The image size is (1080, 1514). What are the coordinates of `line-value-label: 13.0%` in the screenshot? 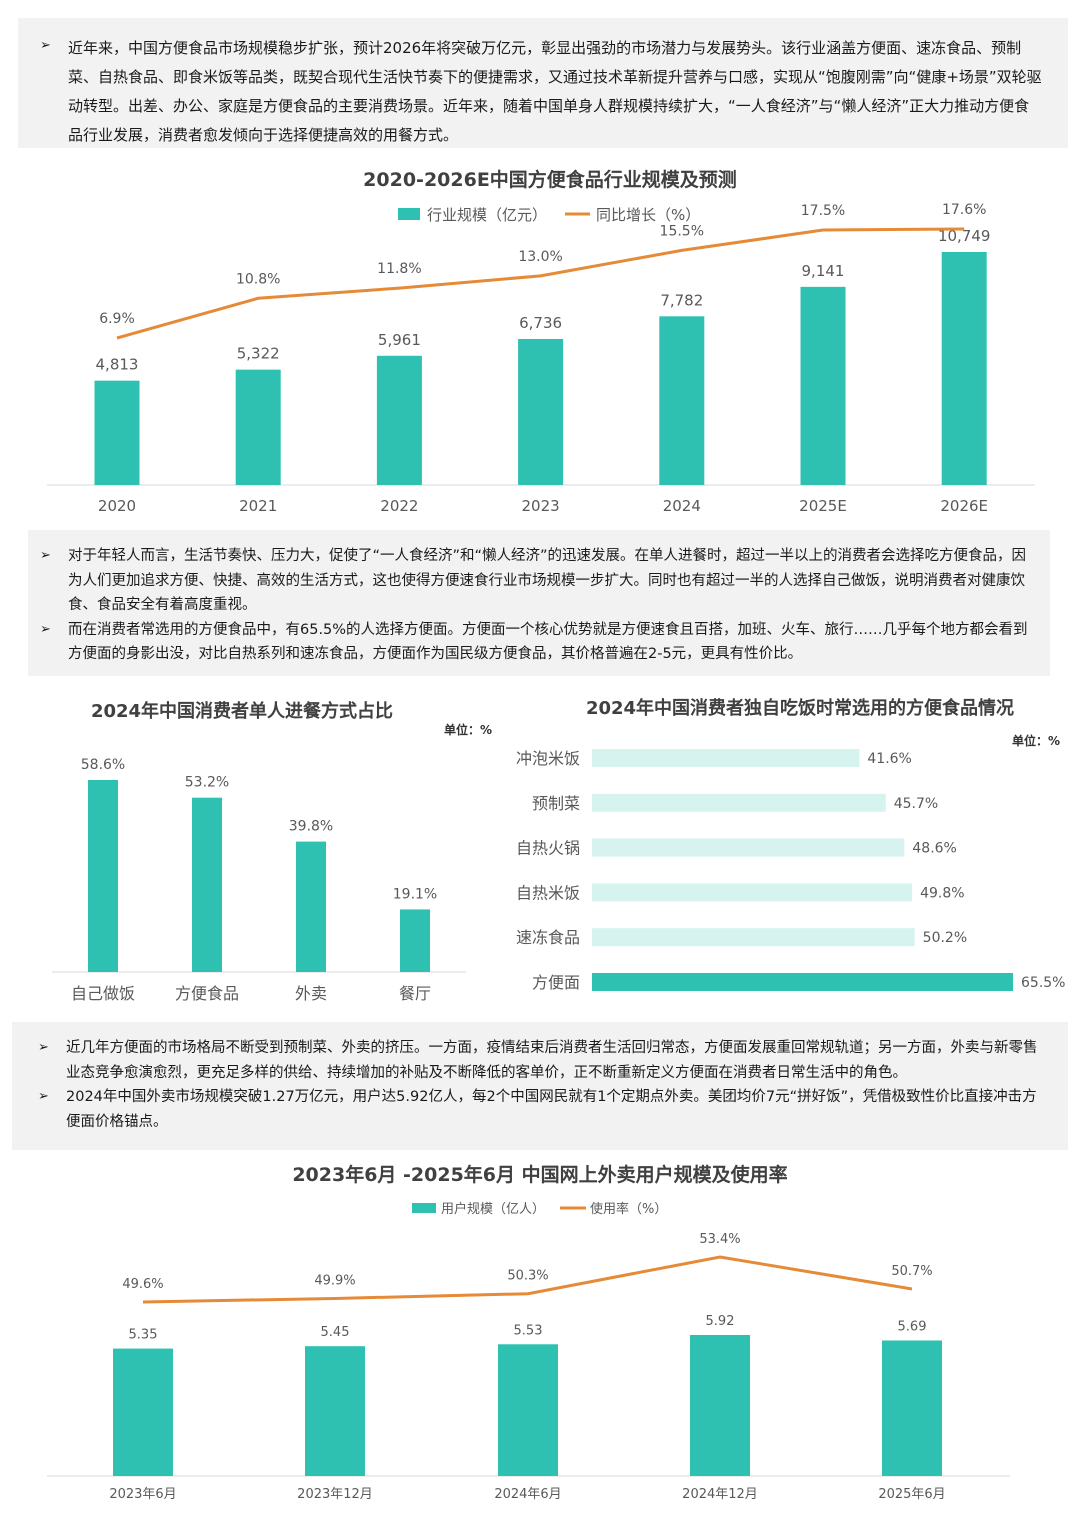 It's located at (540, 257).